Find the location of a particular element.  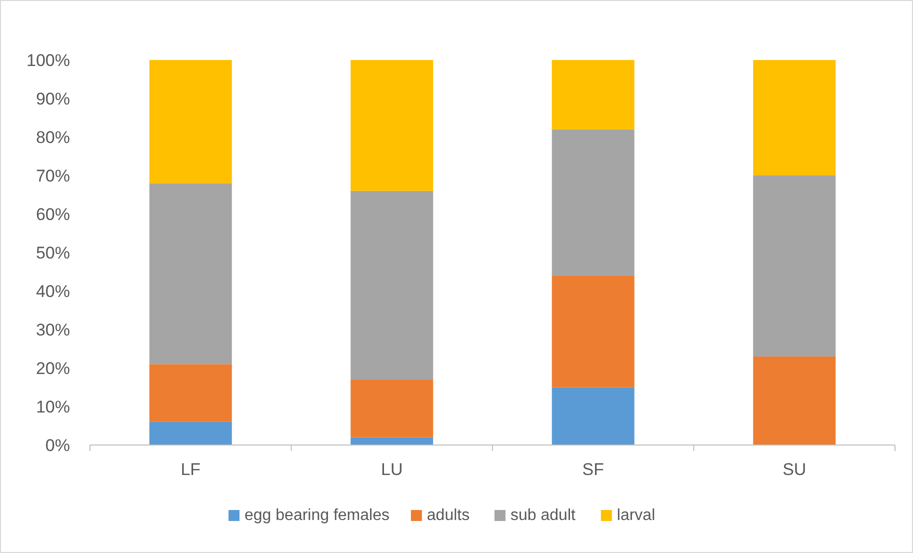

x-tick-label: SF is located at coordinates (593, 469).